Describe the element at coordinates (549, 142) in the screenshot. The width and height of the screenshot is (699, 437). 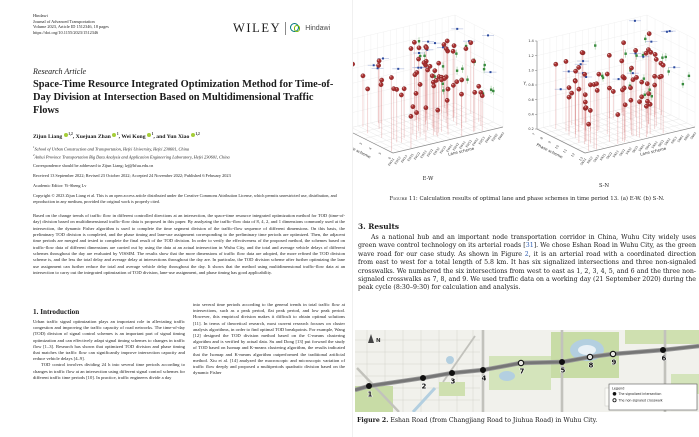
I see `svg-text: 9` at that location.